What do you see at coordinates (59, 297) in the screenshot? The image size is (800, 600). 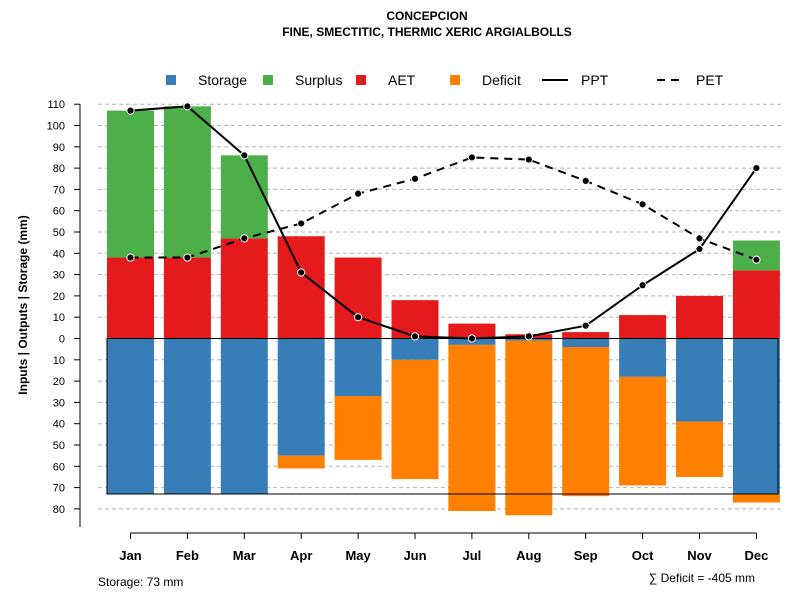 I see `y-tick-label: 20` at bounding box center [59, 297].